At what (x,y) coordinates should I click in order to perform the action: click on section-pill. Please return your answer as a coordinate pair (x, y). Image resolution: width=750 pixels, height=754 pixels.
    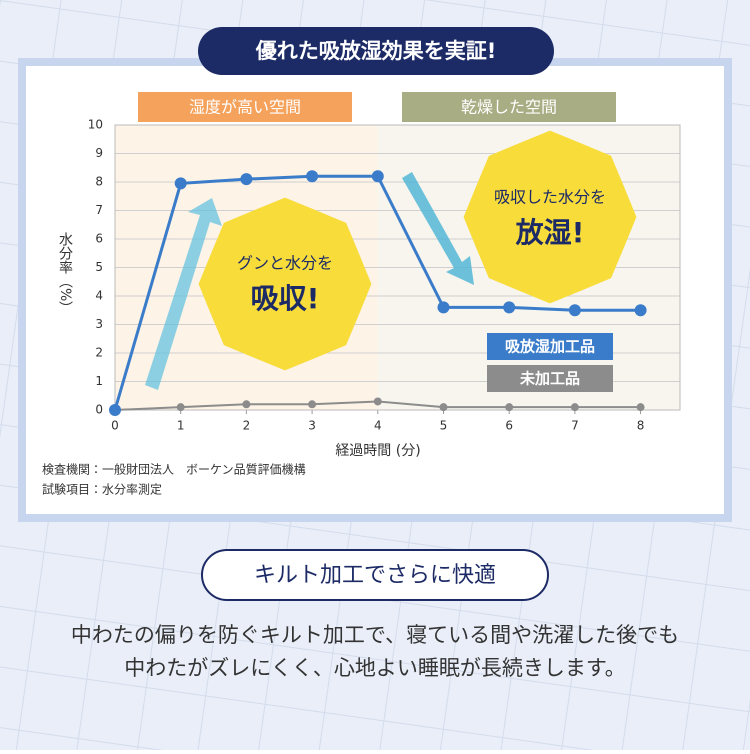
    Looking at the image, I should click on (375, 575).